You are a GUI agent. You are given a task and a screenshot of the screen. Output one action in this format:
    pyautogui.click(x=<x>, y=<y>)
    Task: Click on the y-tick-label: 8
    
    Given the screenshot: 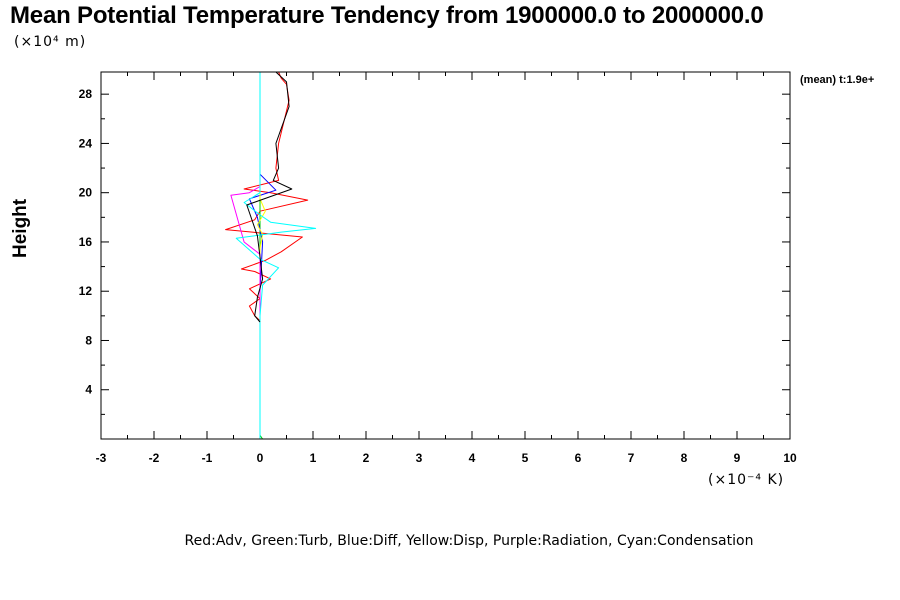 What is the action you would take?
    pyautogui.click(x=88, y=340)
    